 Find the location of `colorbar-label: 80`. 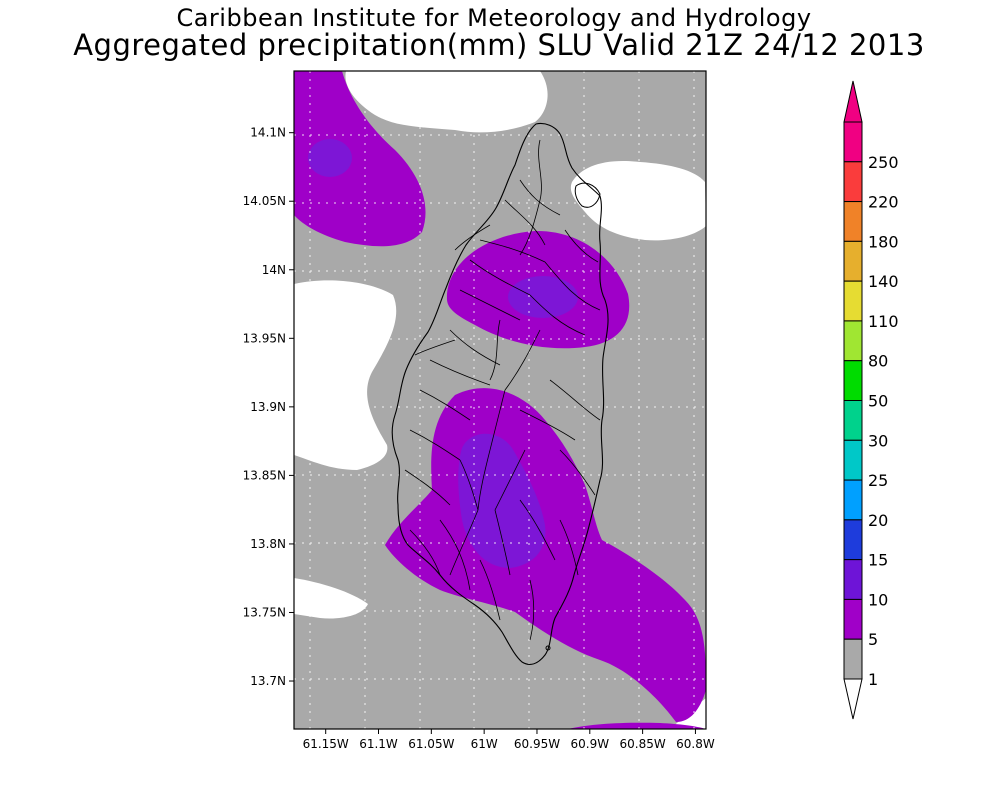

colorbar-label: 80 is located at coordinates (878, 361).